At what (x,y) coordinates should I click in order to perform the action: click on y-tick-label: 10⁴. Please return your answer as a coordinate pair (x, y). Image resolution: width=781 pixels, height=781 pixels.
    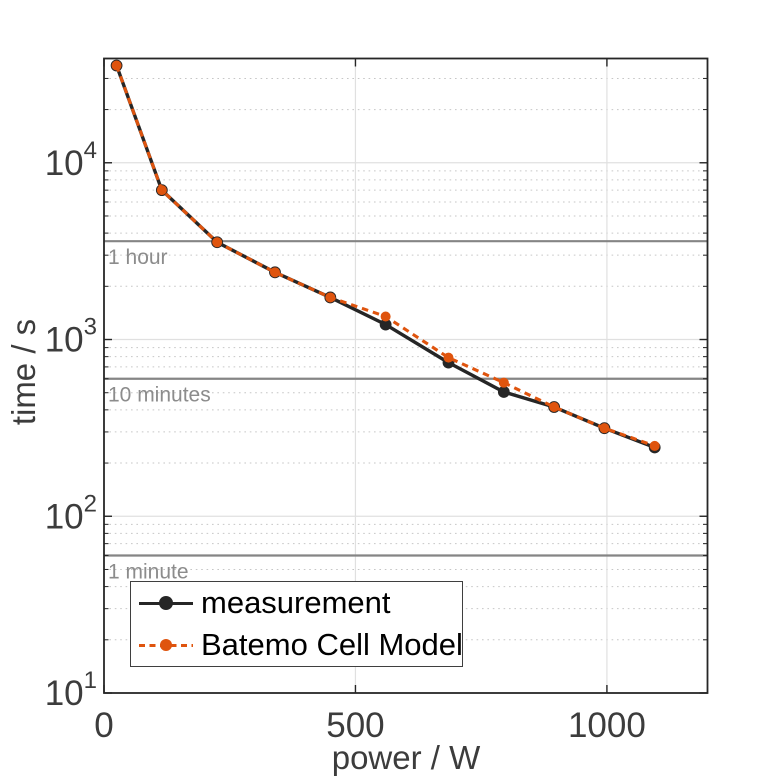
    Looking at the image, I should click on (71, 160).